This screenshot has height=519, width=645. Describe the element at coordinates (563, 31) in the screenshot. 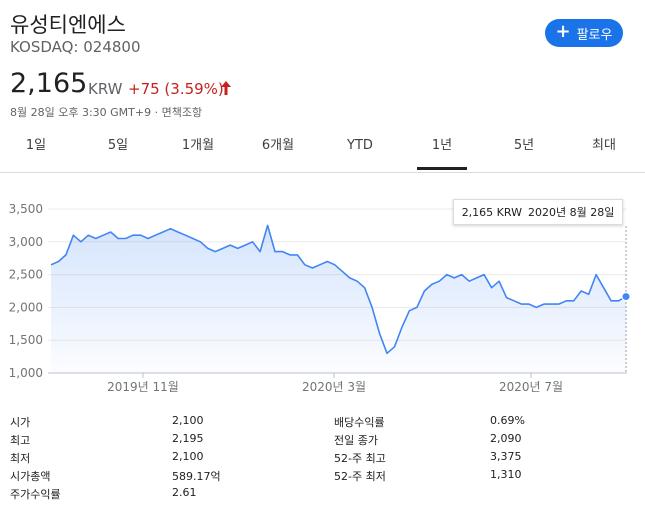

I see `plus-icon: +` at that location.